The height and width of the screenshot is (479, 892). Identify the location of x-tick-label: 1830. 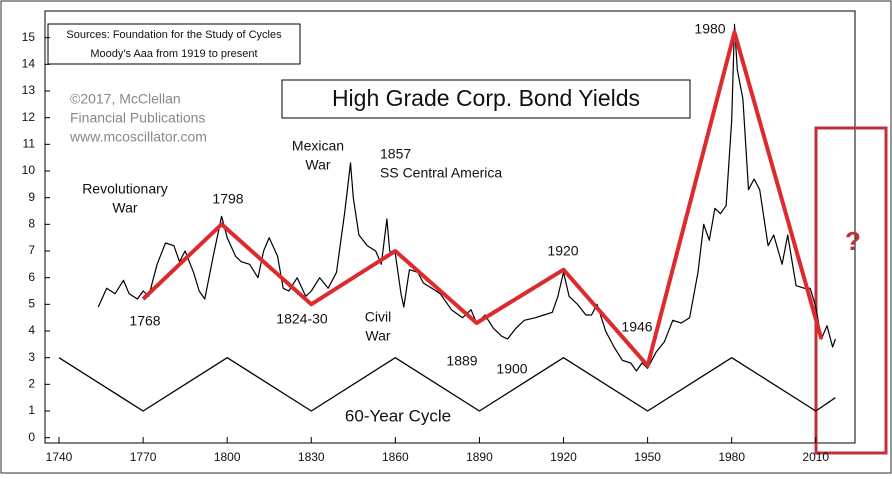
(311, 457).